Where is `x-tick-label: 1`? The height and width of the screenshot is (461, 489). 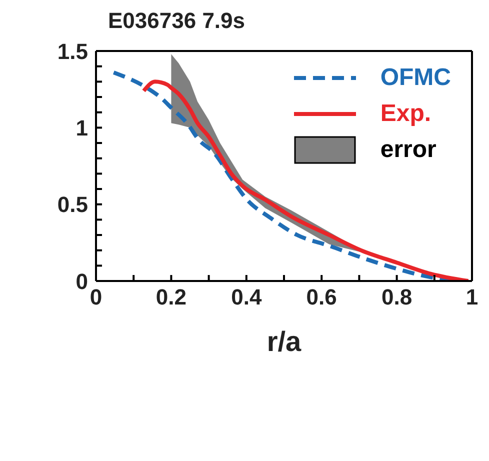
x-tick-label: 1 is located at coordinates (472, 297).